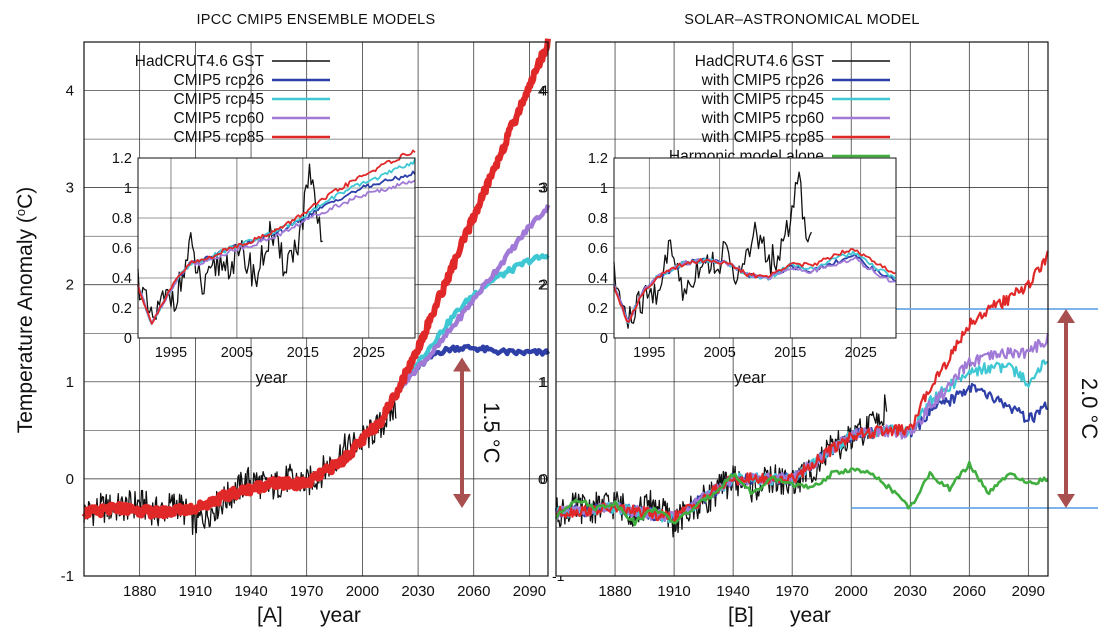 The width and height of the screenshot is (1105, 637). What do you see at coordinates (219, 80) in the screenshot?
I see `legend-label: CMIP5 rcp26` at bounding box center [219, 80].